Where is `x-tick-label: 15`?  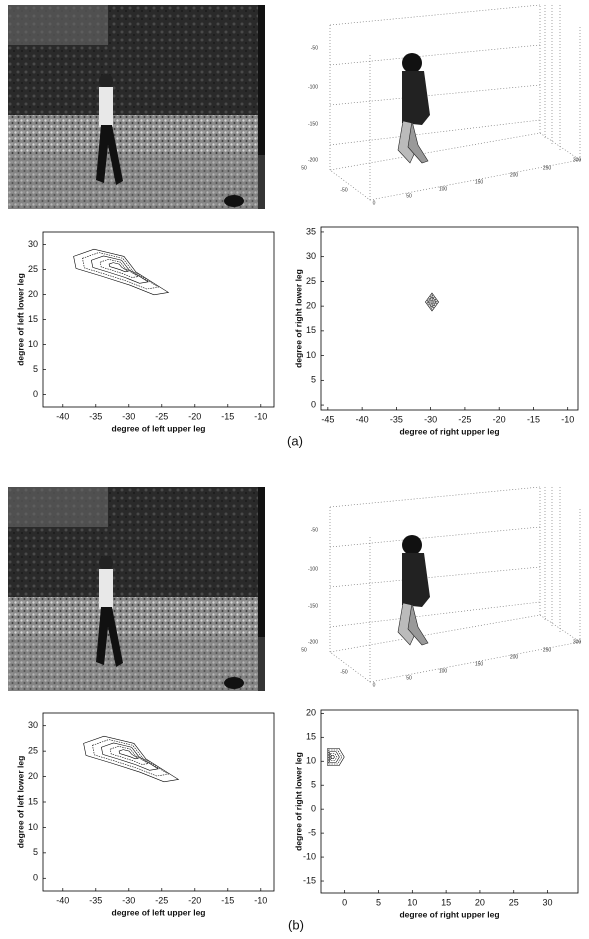
x-tick-label: 15 is located at coordinates (446, 902).